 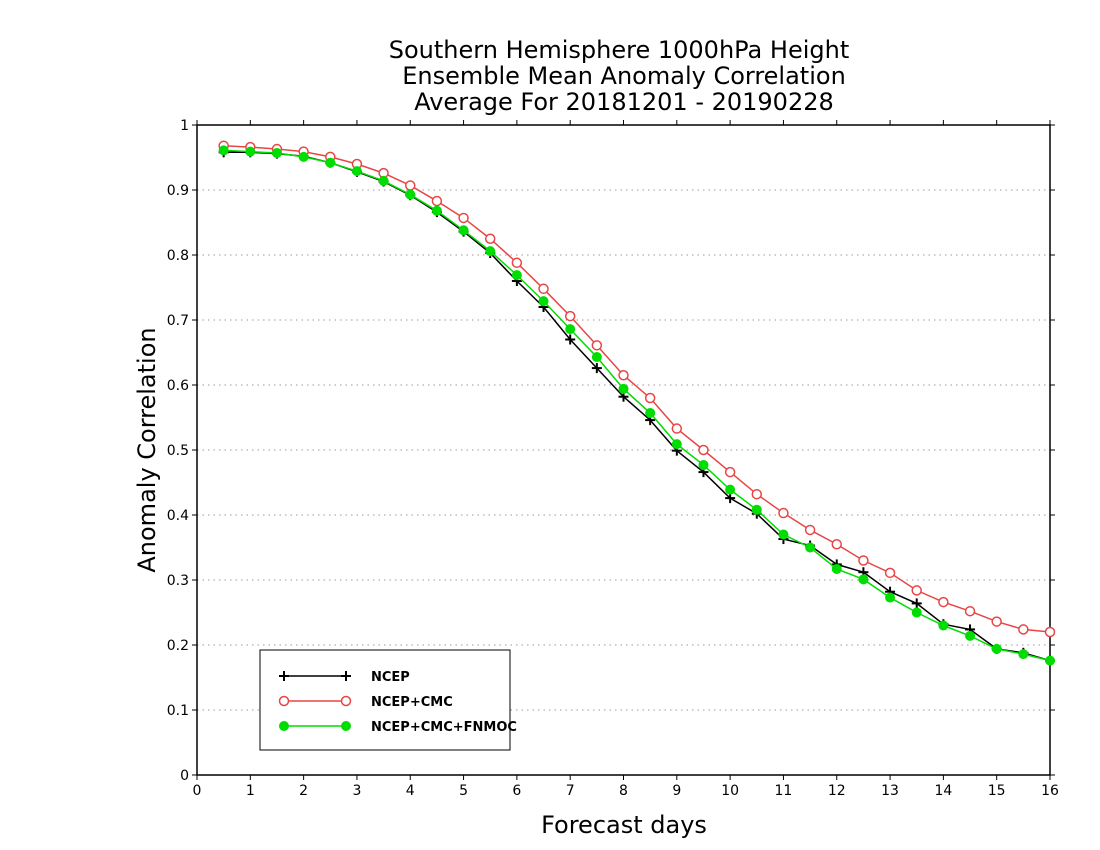 What do you see at coordinates (784, 791) in the screenshot?
I see `x-tick-label: 11` at bounding box center [784, 791].